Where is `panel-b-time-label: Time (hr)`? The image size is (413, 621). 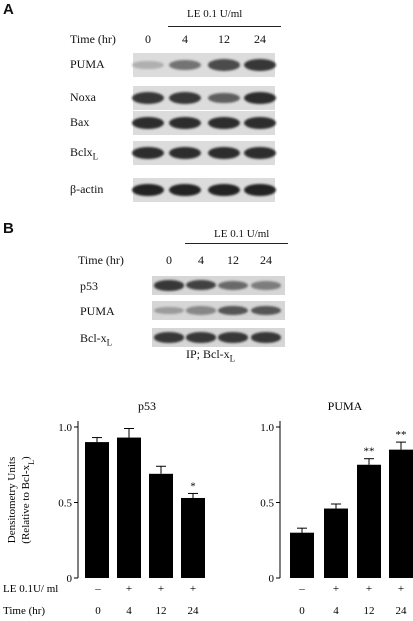 panel-b-time-label: Time (hr) is located at coordinates (101, 260).